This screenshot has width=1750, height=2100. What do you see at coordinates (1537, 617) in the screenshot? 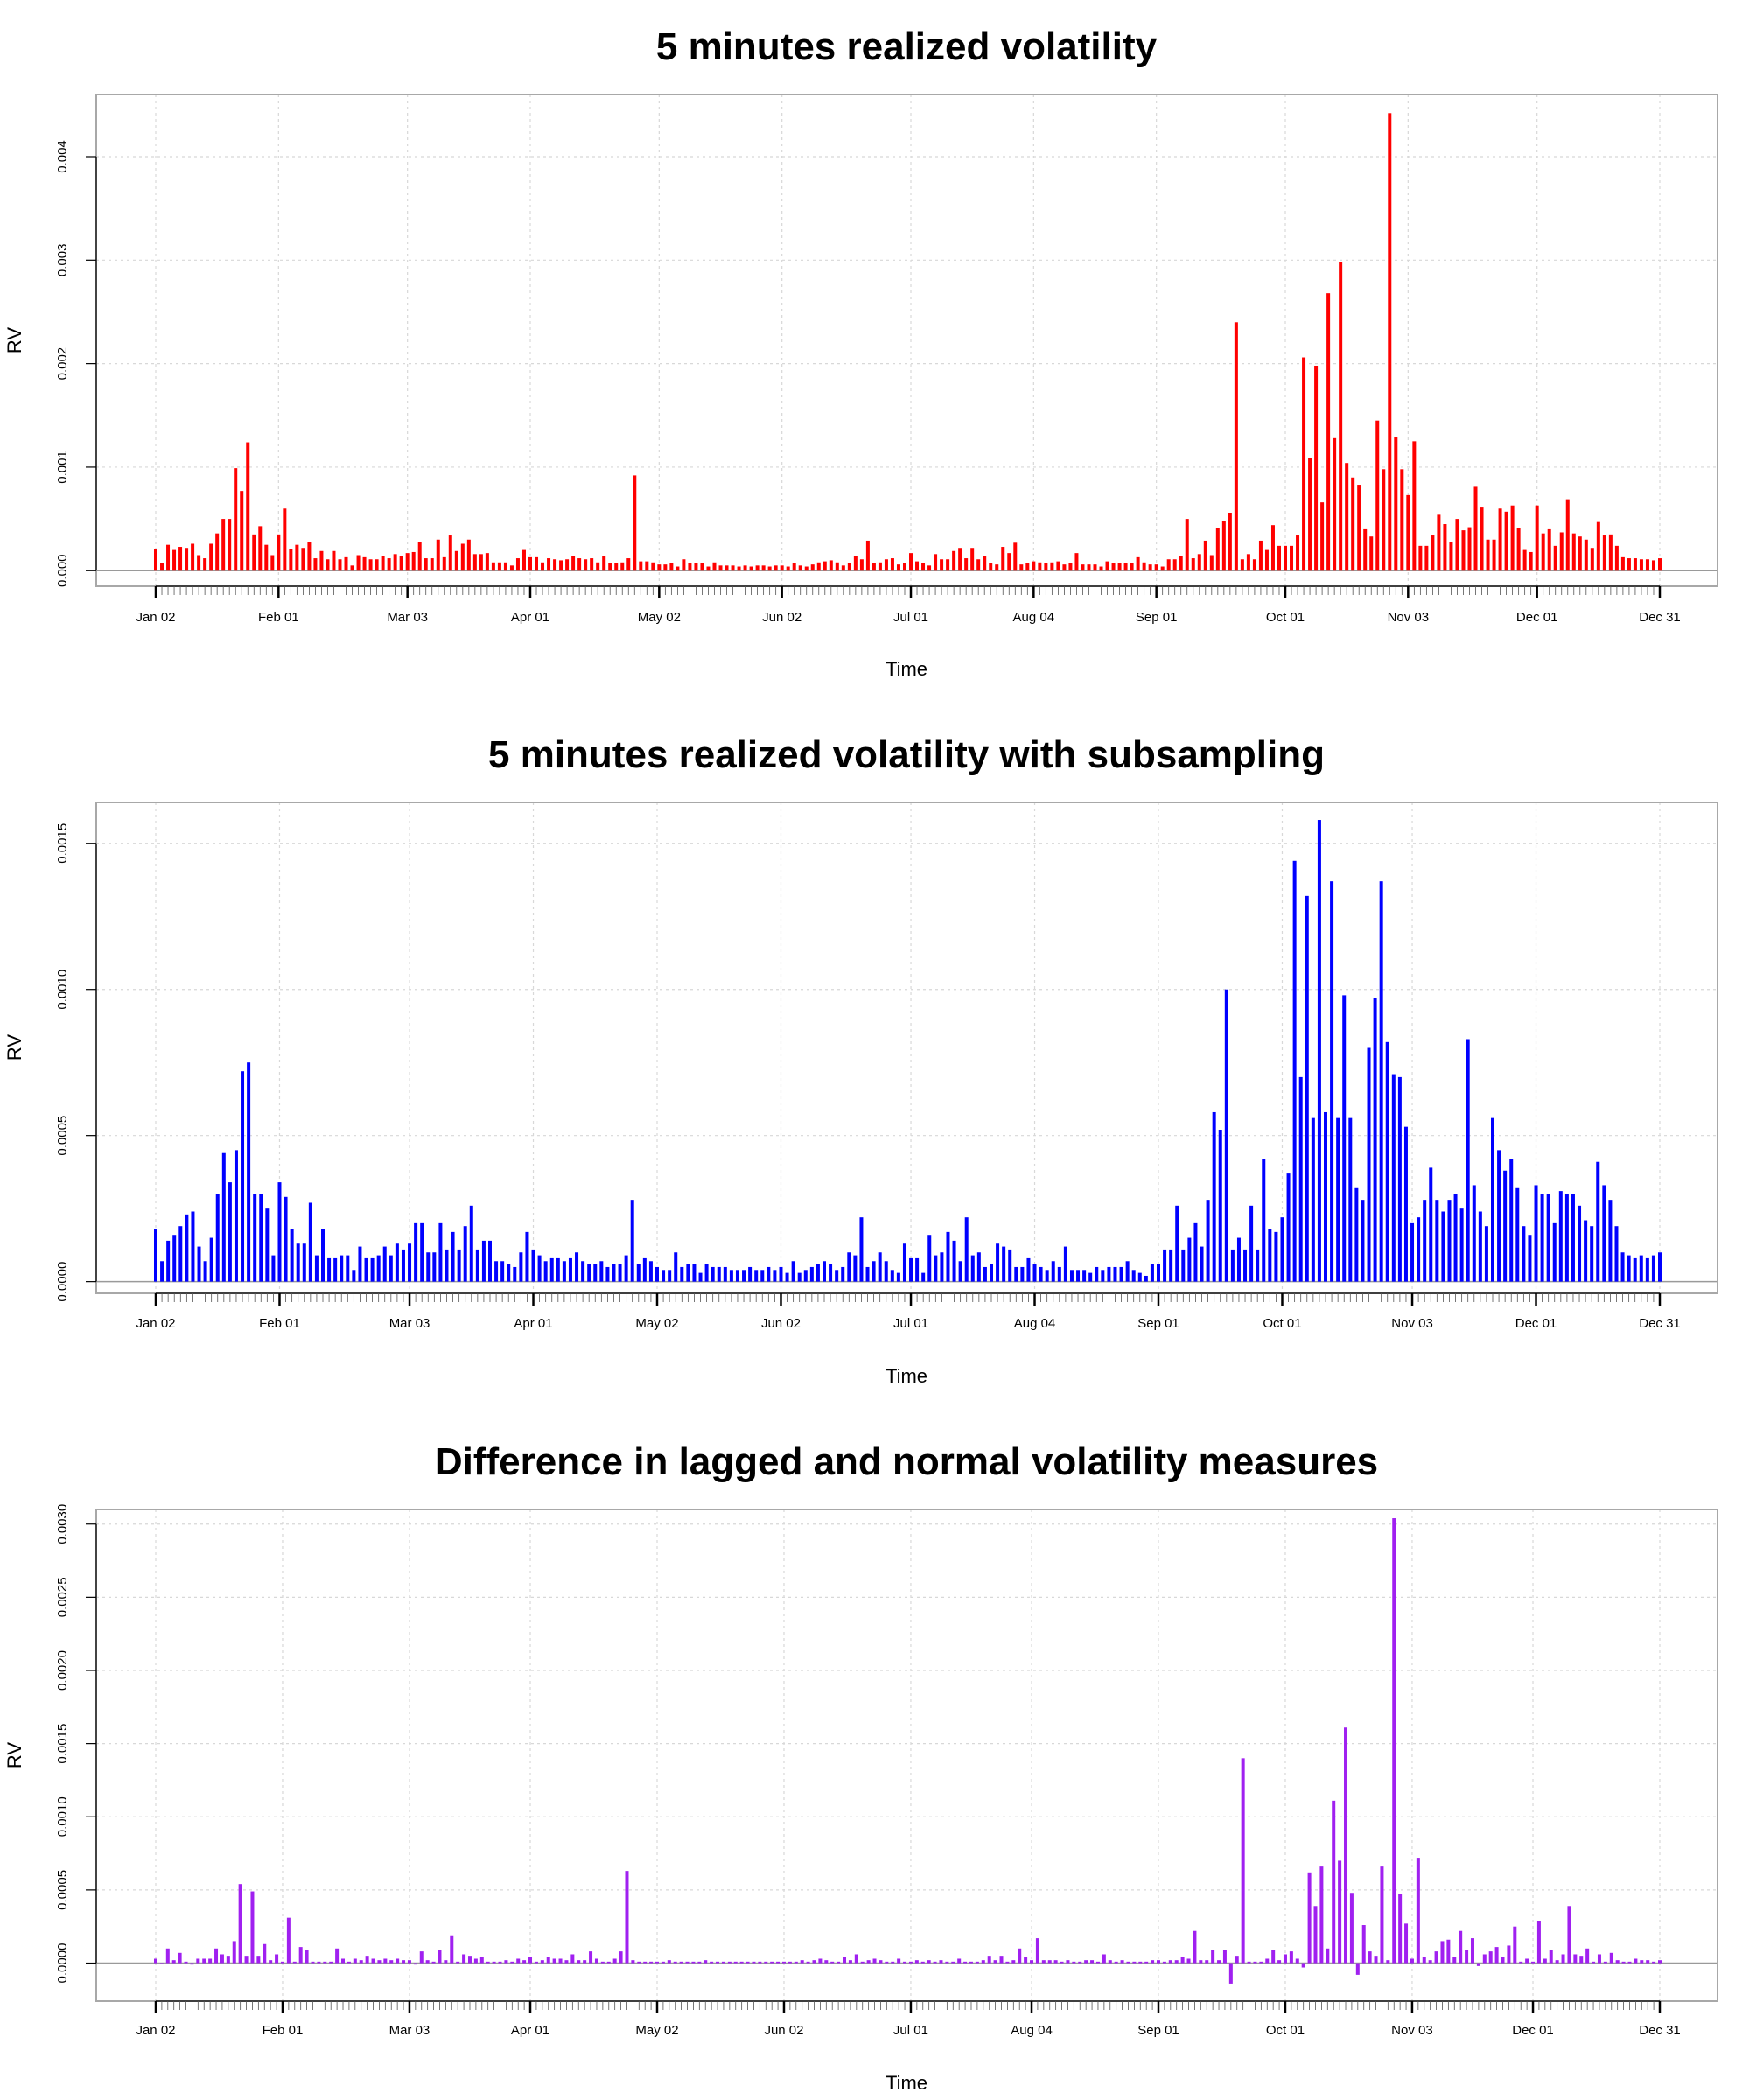
I see `x-tick-label: Dec 01` at bounding box center [1537, 617].